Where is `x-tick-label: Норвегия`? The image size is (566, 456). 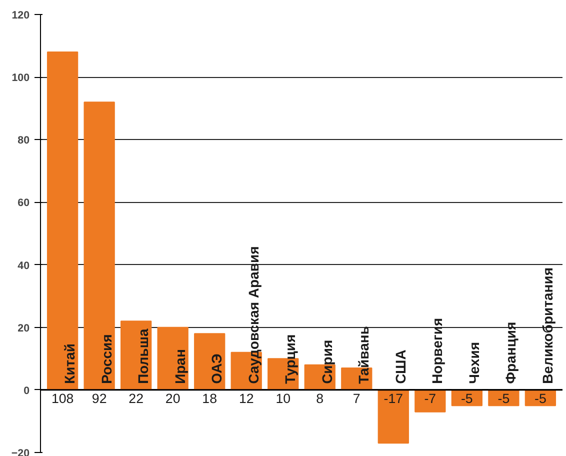 x-tick-label: Норвегия is located at coordinates (437, 351).